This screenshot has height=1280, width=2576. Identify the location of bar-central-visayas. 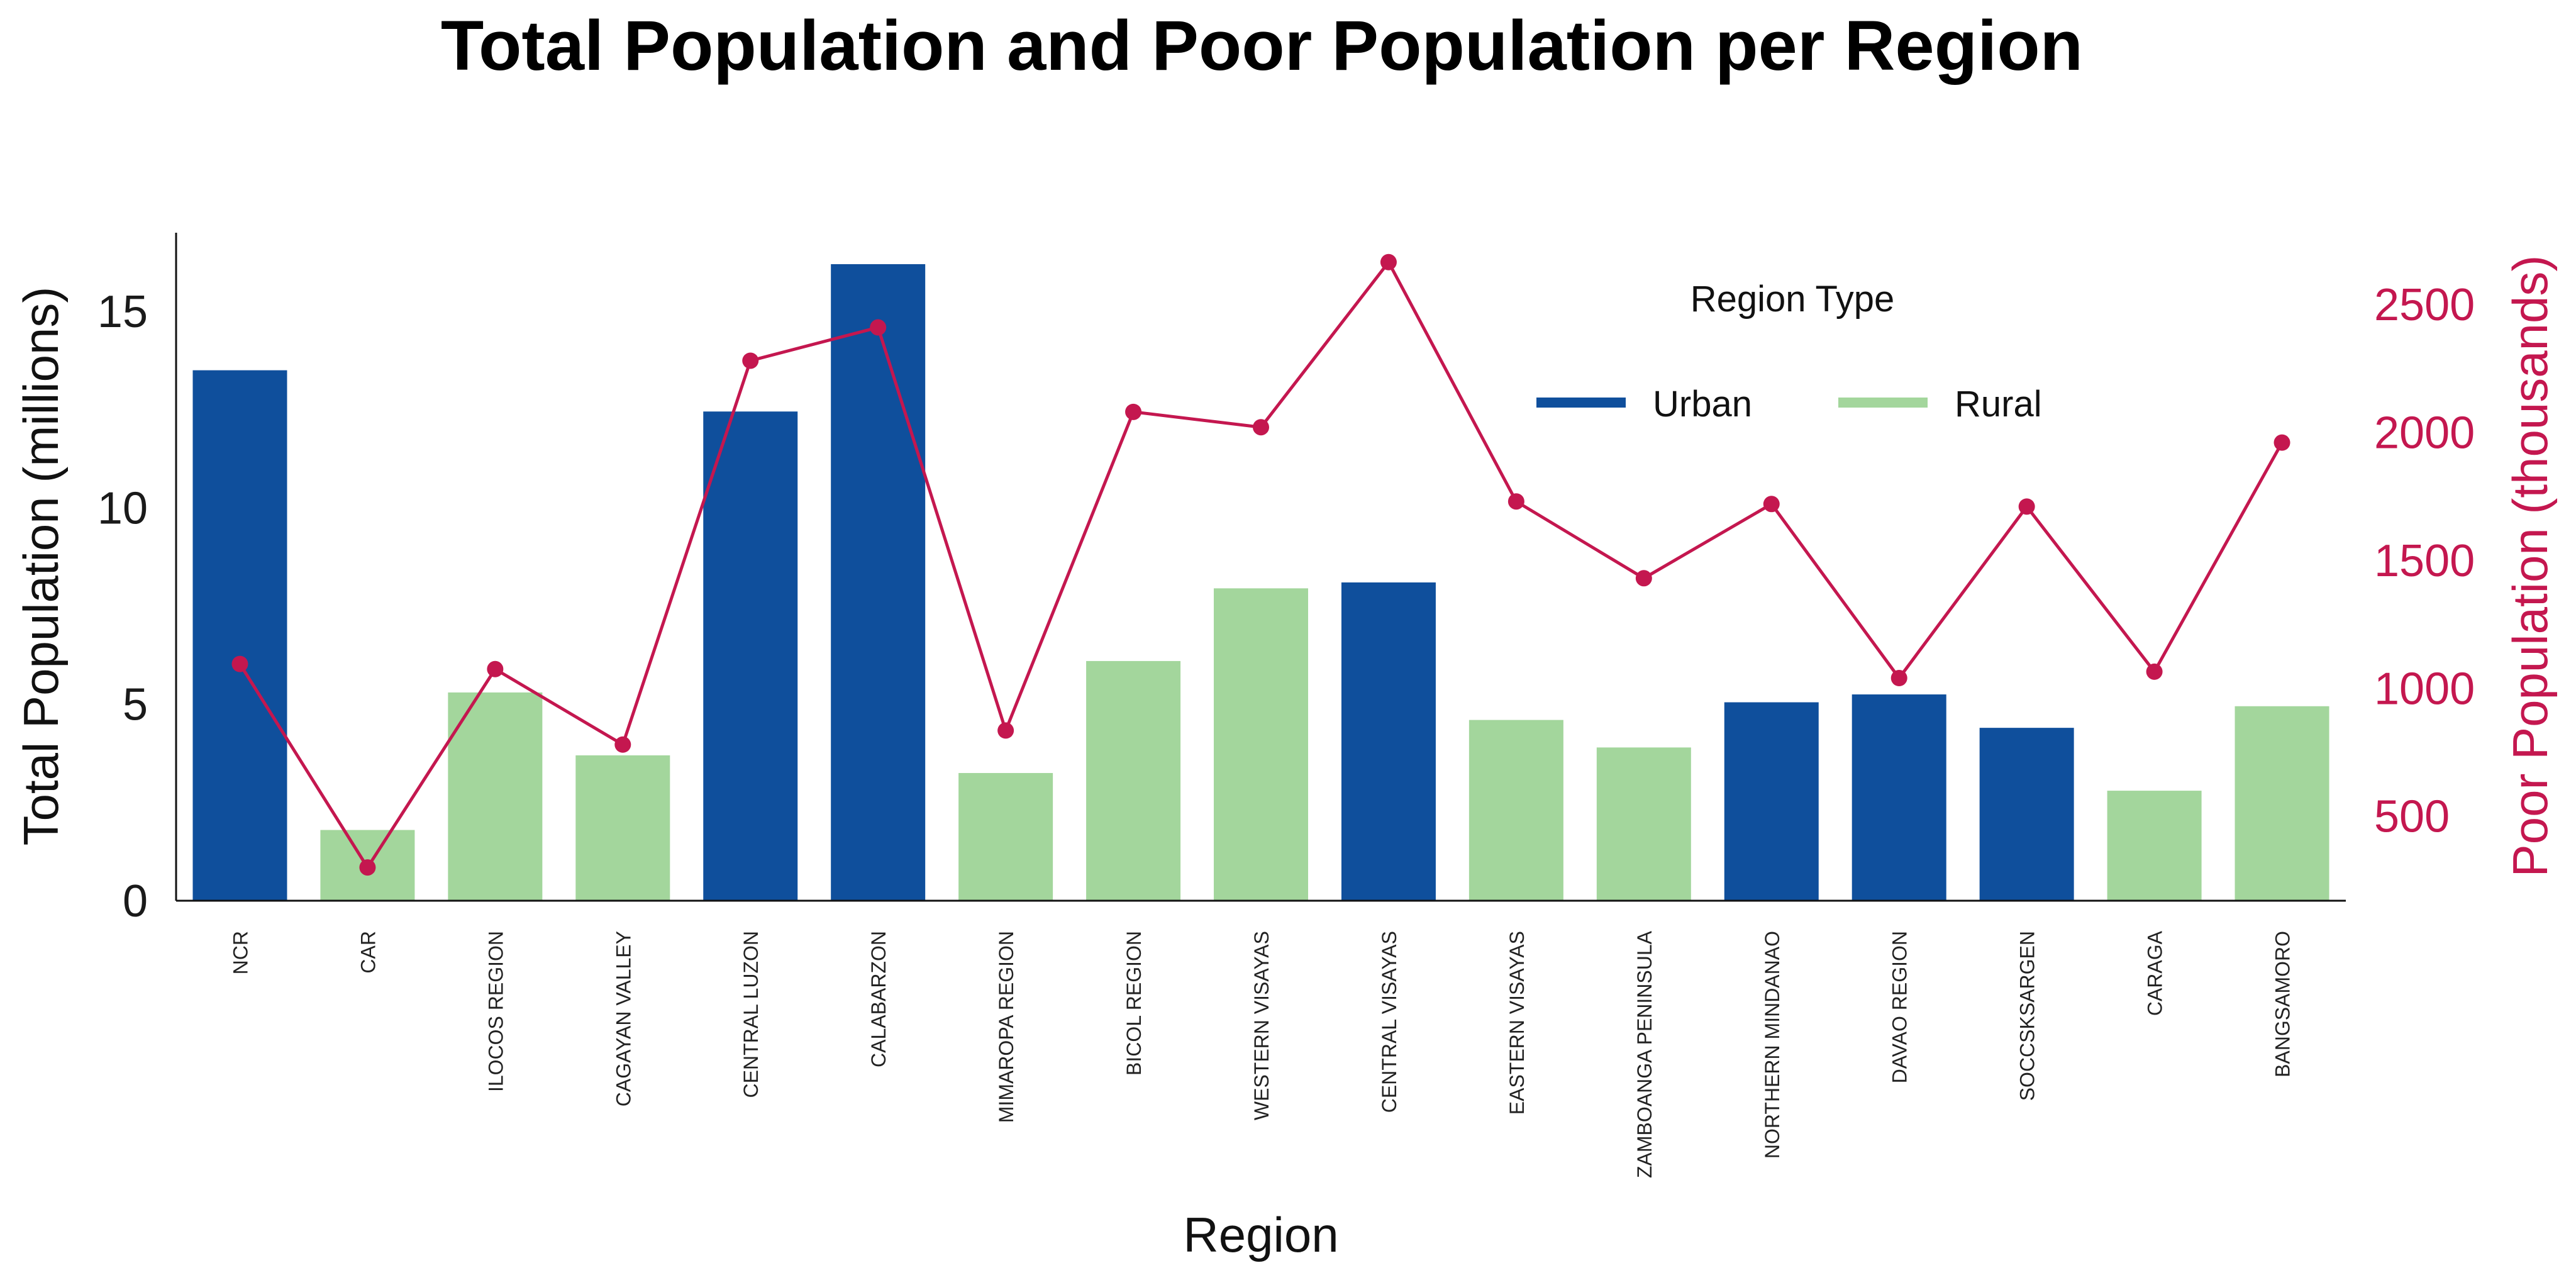
(1388, 741).